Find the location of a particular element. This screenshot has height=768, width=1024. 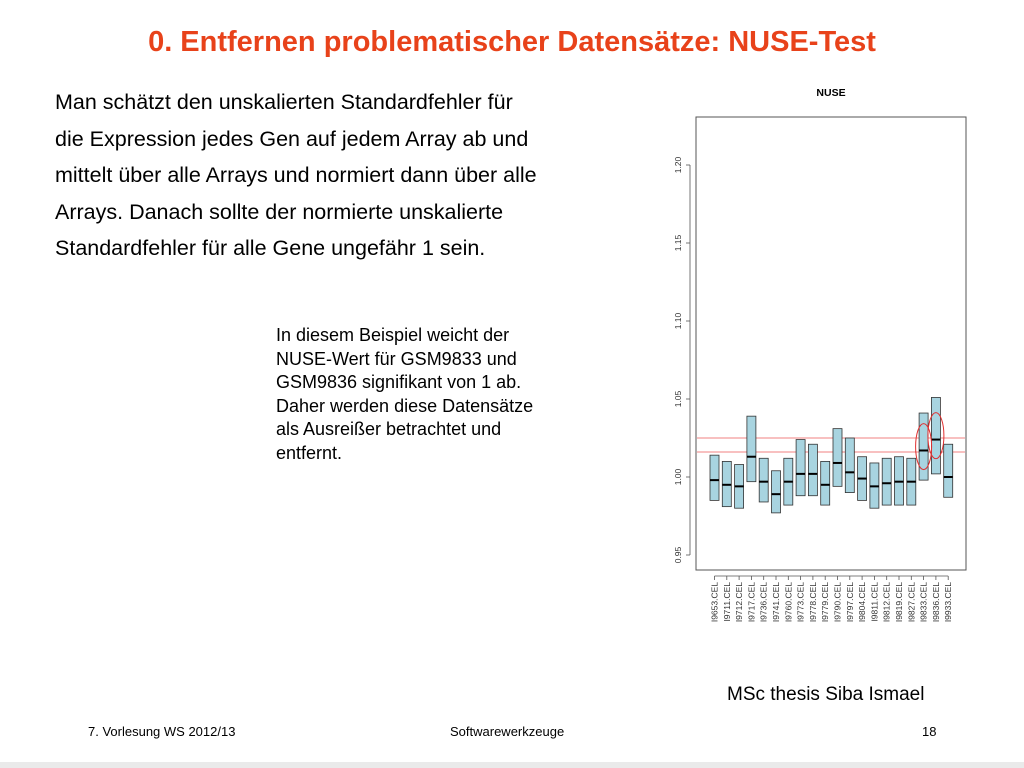

note-line: entfernt. is located at coordinates (309, 452).